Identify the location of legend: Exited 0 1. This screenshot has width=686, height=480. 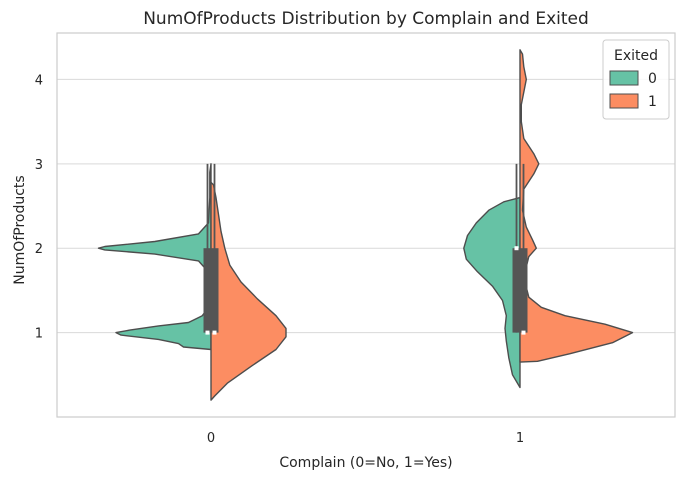
(636, 79).